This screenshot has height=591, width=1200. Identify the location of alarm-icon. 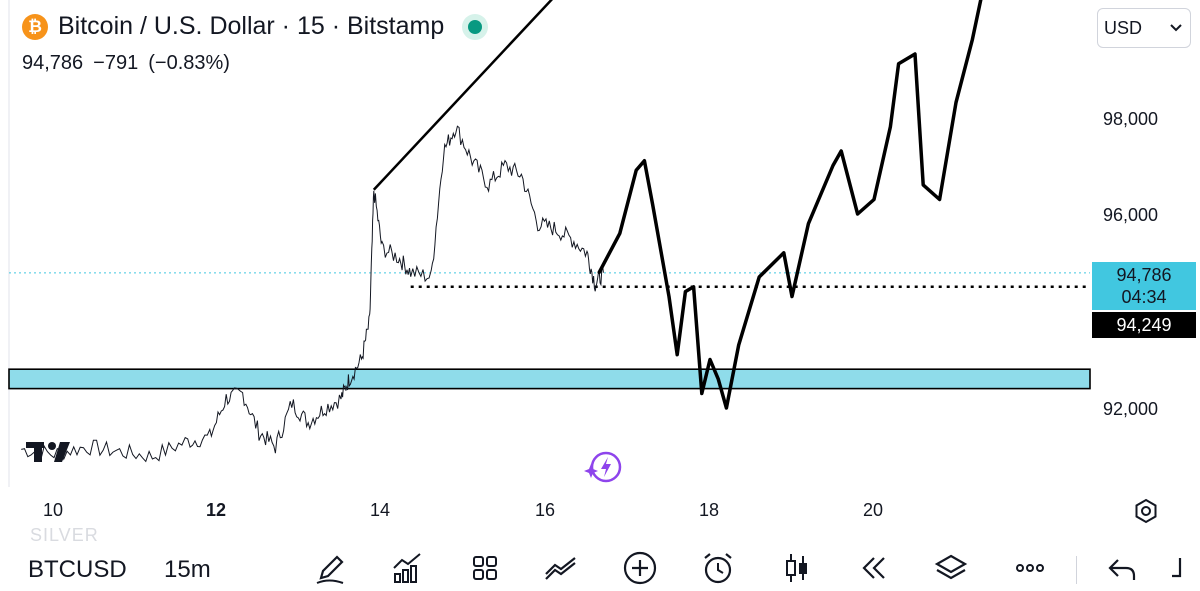
(718, 568).